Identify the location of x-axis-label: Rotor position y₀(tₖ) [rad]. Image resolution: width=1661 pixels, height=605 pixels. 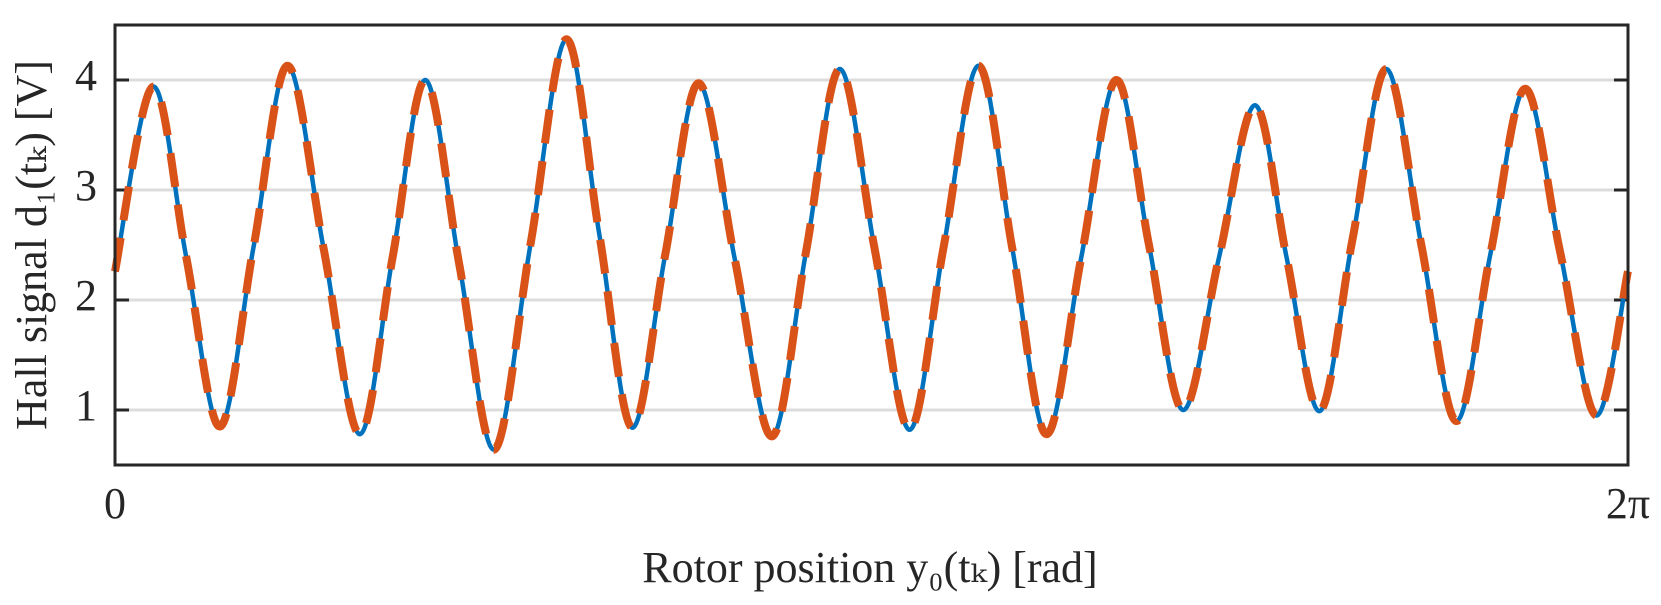
(869, 567).